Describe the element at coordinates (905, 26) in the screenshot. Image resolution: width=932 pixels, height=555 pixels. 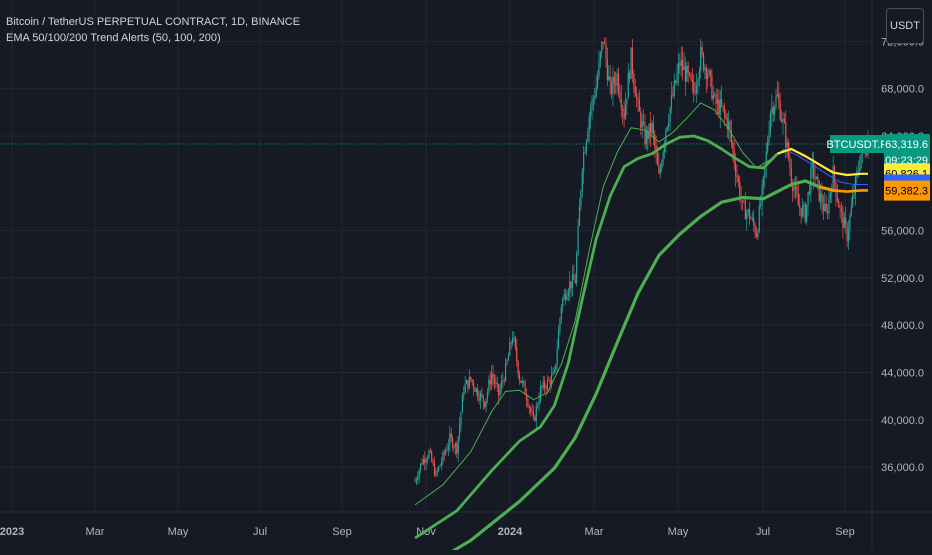
I see `currency-button: USDT` at that location.